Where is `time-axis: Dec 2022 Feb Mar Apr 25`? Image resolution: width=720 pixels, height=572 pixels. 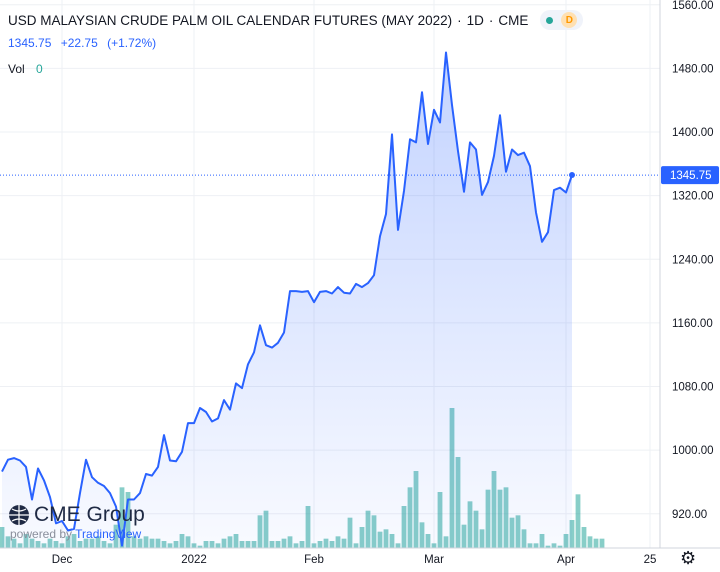
time-axis: Dec 2022 Feb Mar Apr 25 is located at coordinates (360, 556).